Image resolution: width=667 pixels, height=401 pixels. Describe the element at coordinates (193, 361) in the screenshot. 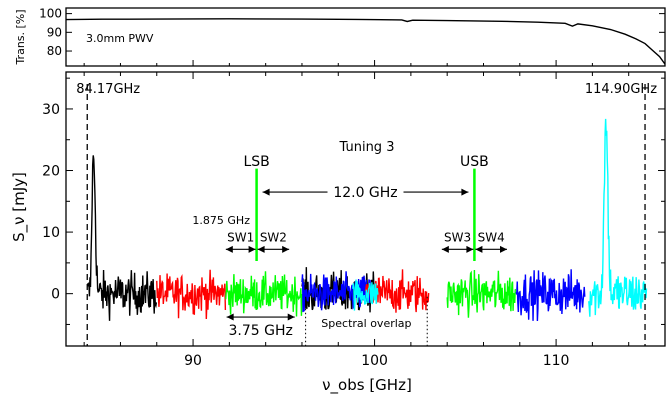

I see `x-tick-label: 90` at that location.